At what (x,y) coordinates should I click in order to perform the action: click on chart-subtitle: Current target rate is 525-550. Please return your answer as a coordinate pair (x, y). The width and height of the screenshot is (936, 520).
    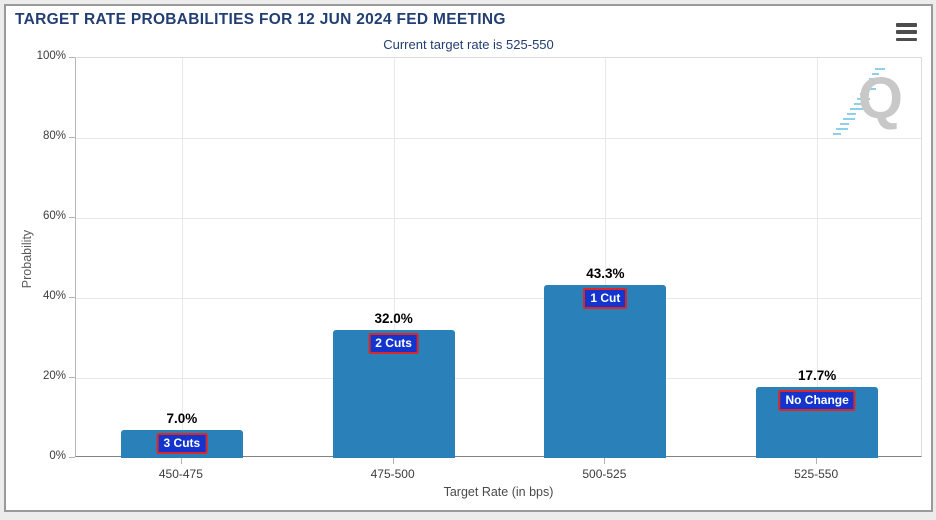
    Looking at the image, I should click on (468, 44).